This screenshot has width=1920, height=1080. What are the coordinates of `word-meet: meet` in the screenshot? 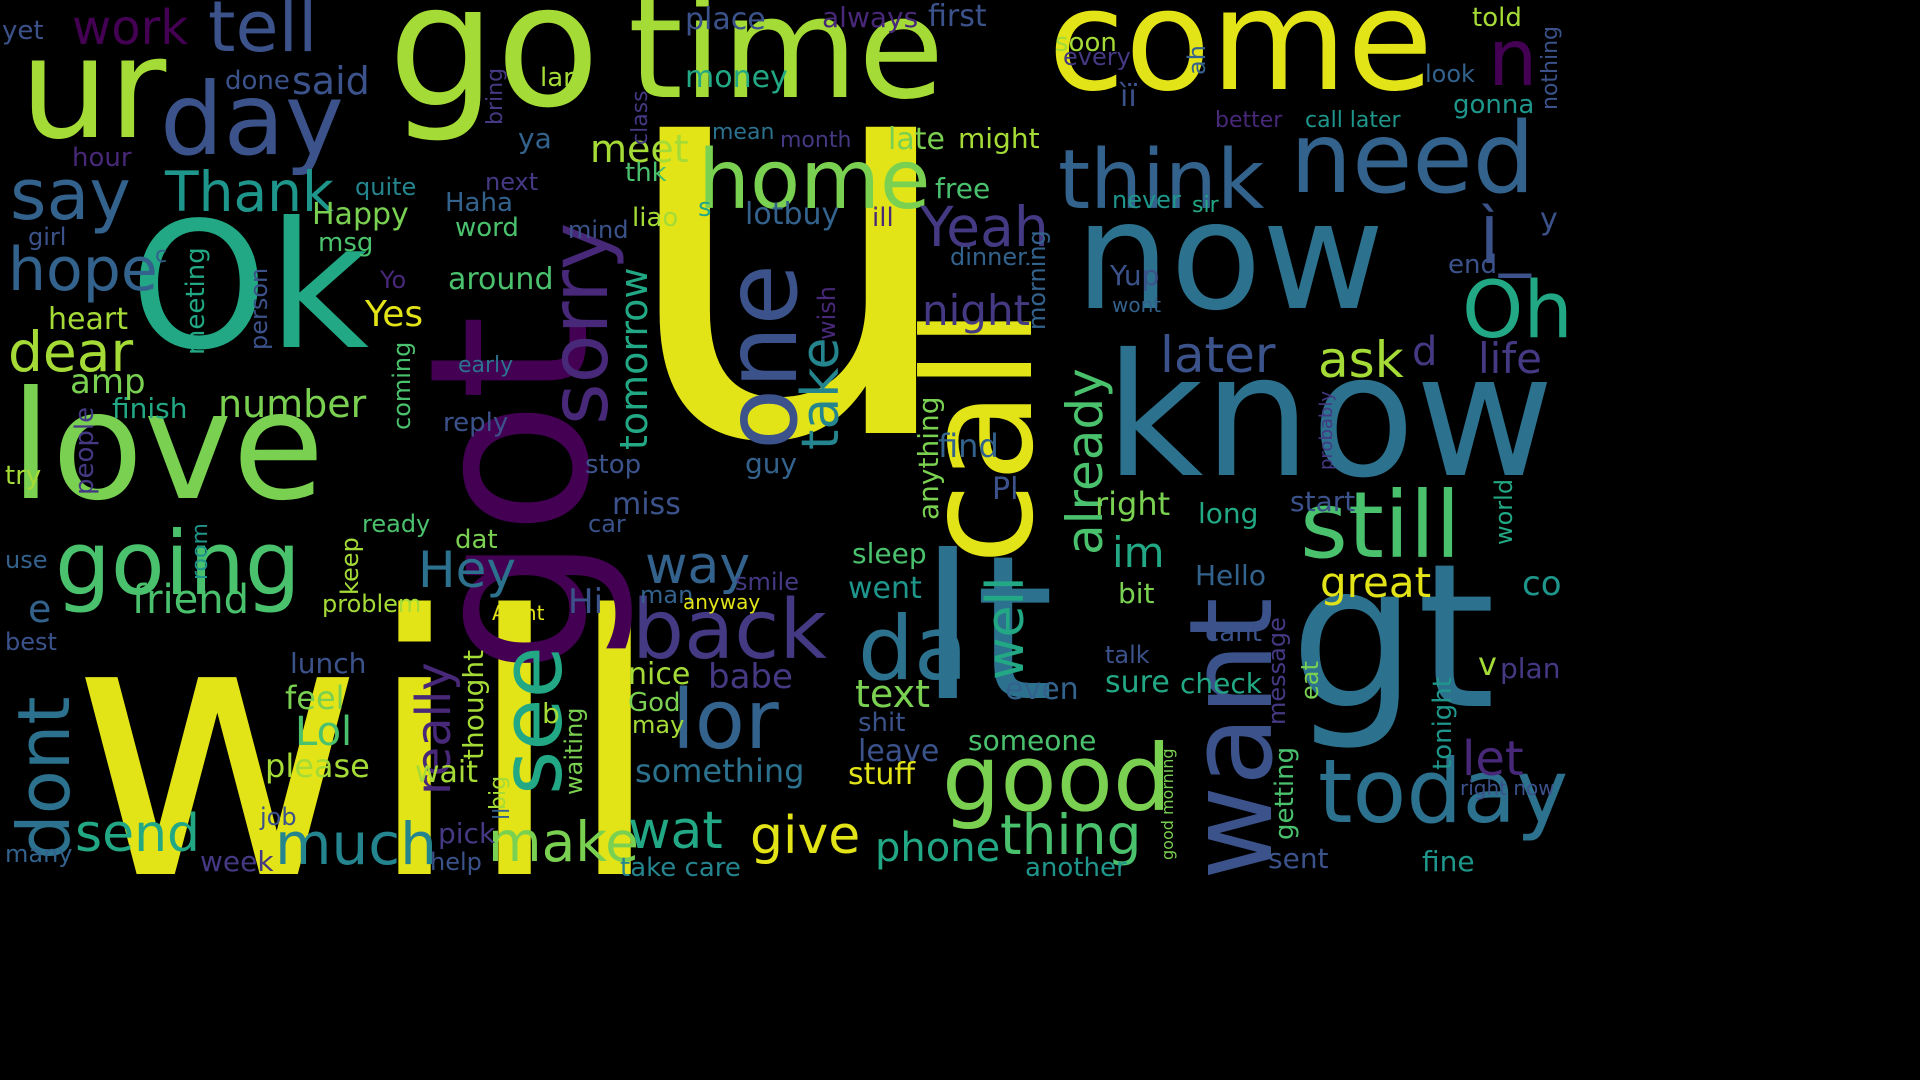 It's located at (639, 149).